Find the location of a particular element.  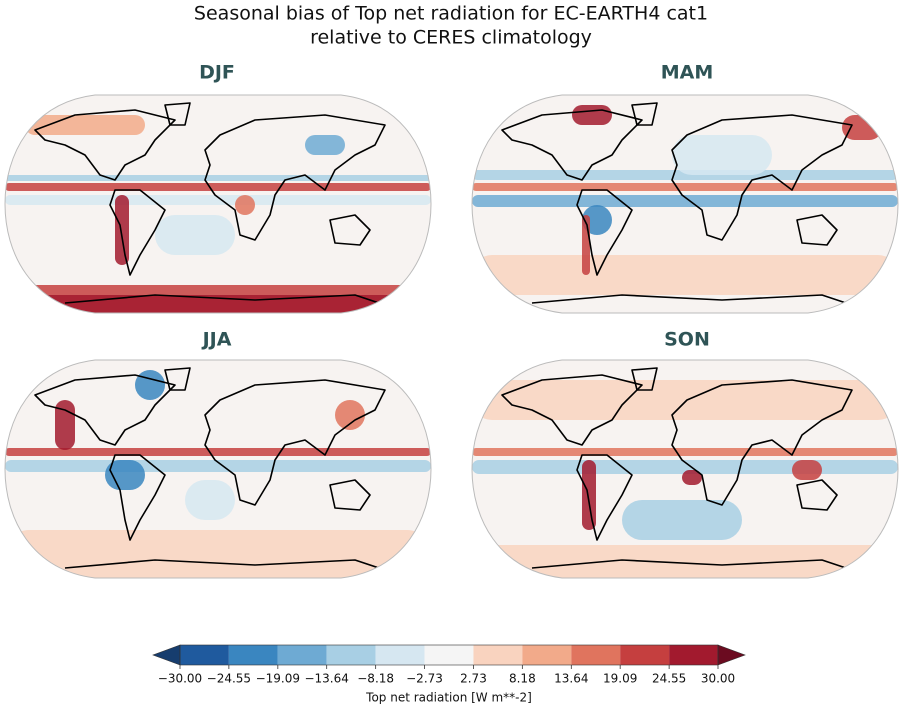

colorbar-tick-label: −30.00 is located at coordinates (180, 679).